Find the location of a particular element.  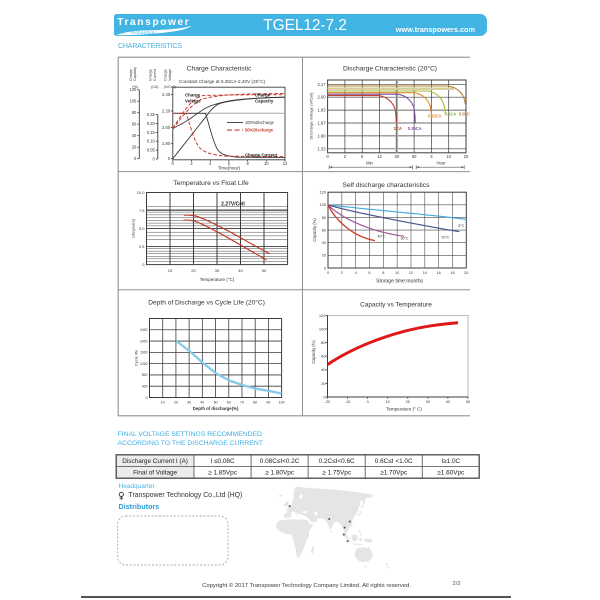

svg-text: 1.83 is located at coordinates (321, 110).